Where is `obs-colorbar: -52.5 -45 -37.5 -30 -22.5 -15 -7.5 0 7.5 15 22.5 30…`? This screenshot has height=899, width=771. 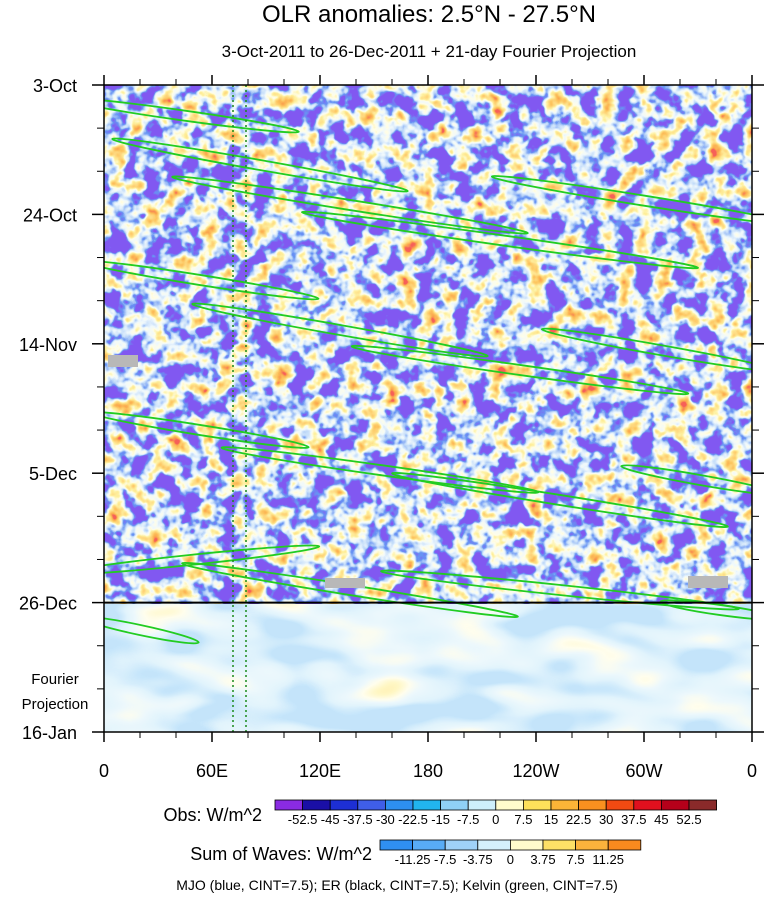
obs-colorbar: -52.5 -45 -37.5 -30 -22.5 -15 -7.5 0 7.5 15 22.5 30… is located at coordinates (496, 813).